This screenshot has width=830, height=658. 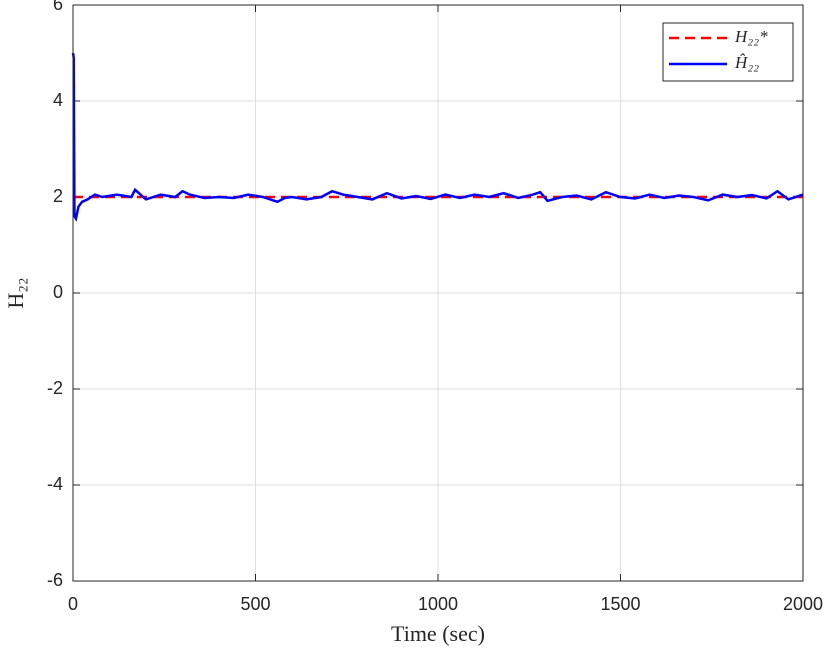 I want to click on x-tick-label: 1000, so click(x=438, y=604).